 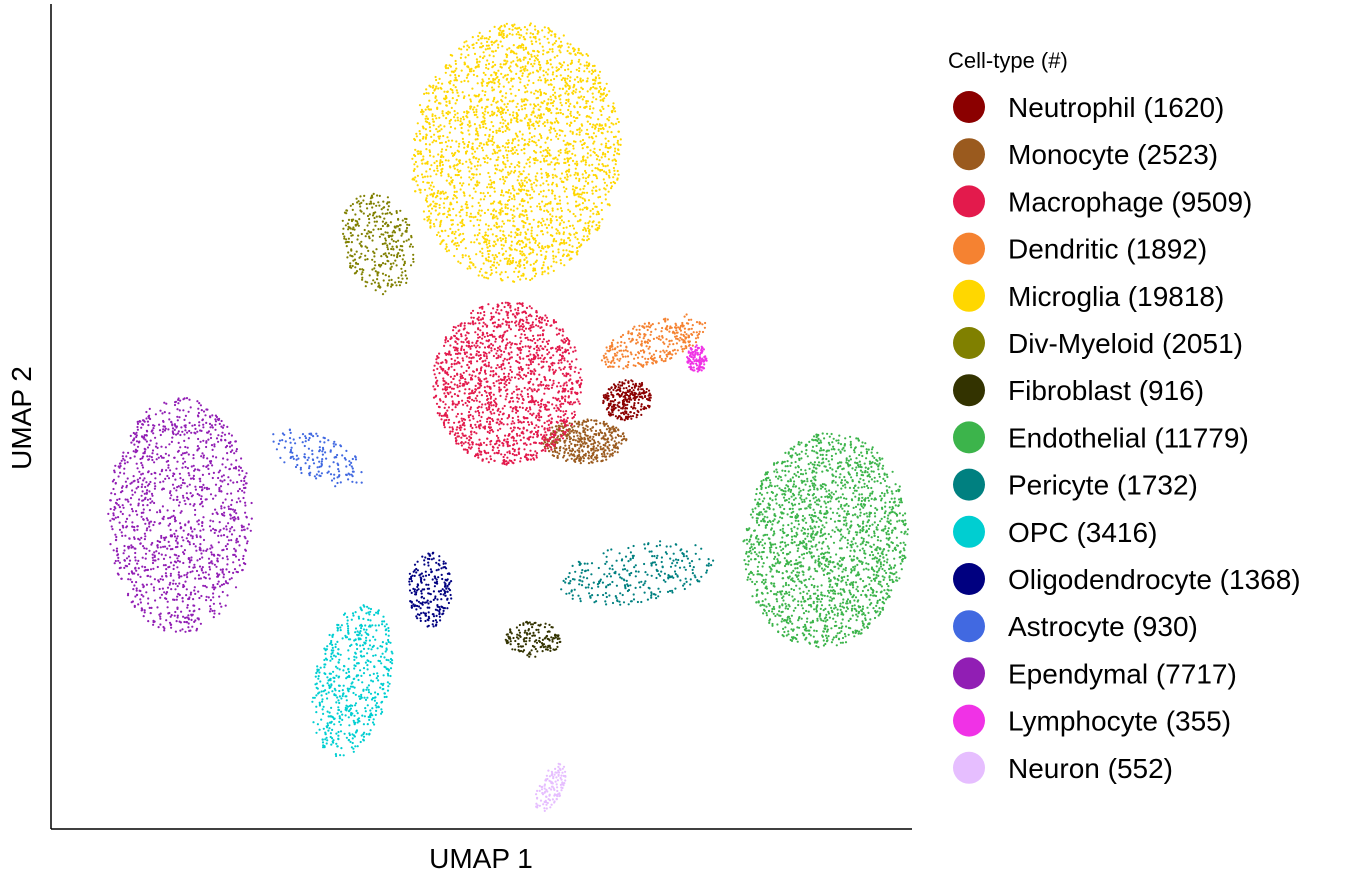 What do you see at coordinates (1125, 343) in the screenshot?
I see `legend-label-div-myeloid: Div-Myeloid (2051)` at bounding box center [1125, 343].